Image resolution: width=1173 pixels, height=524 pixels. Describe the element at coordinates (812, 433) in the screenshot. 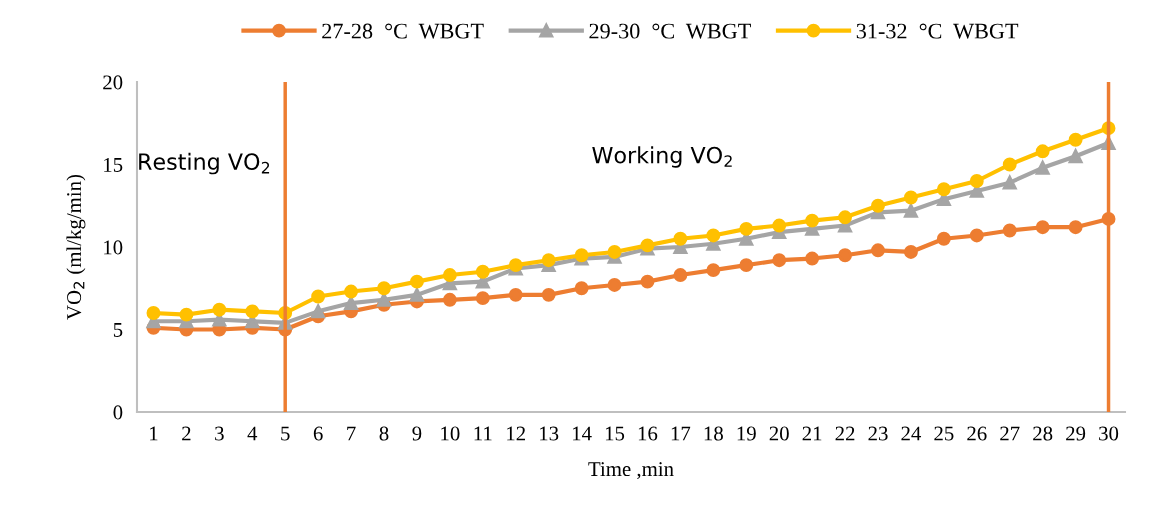

I see `x-tick-label: 21` at that location.